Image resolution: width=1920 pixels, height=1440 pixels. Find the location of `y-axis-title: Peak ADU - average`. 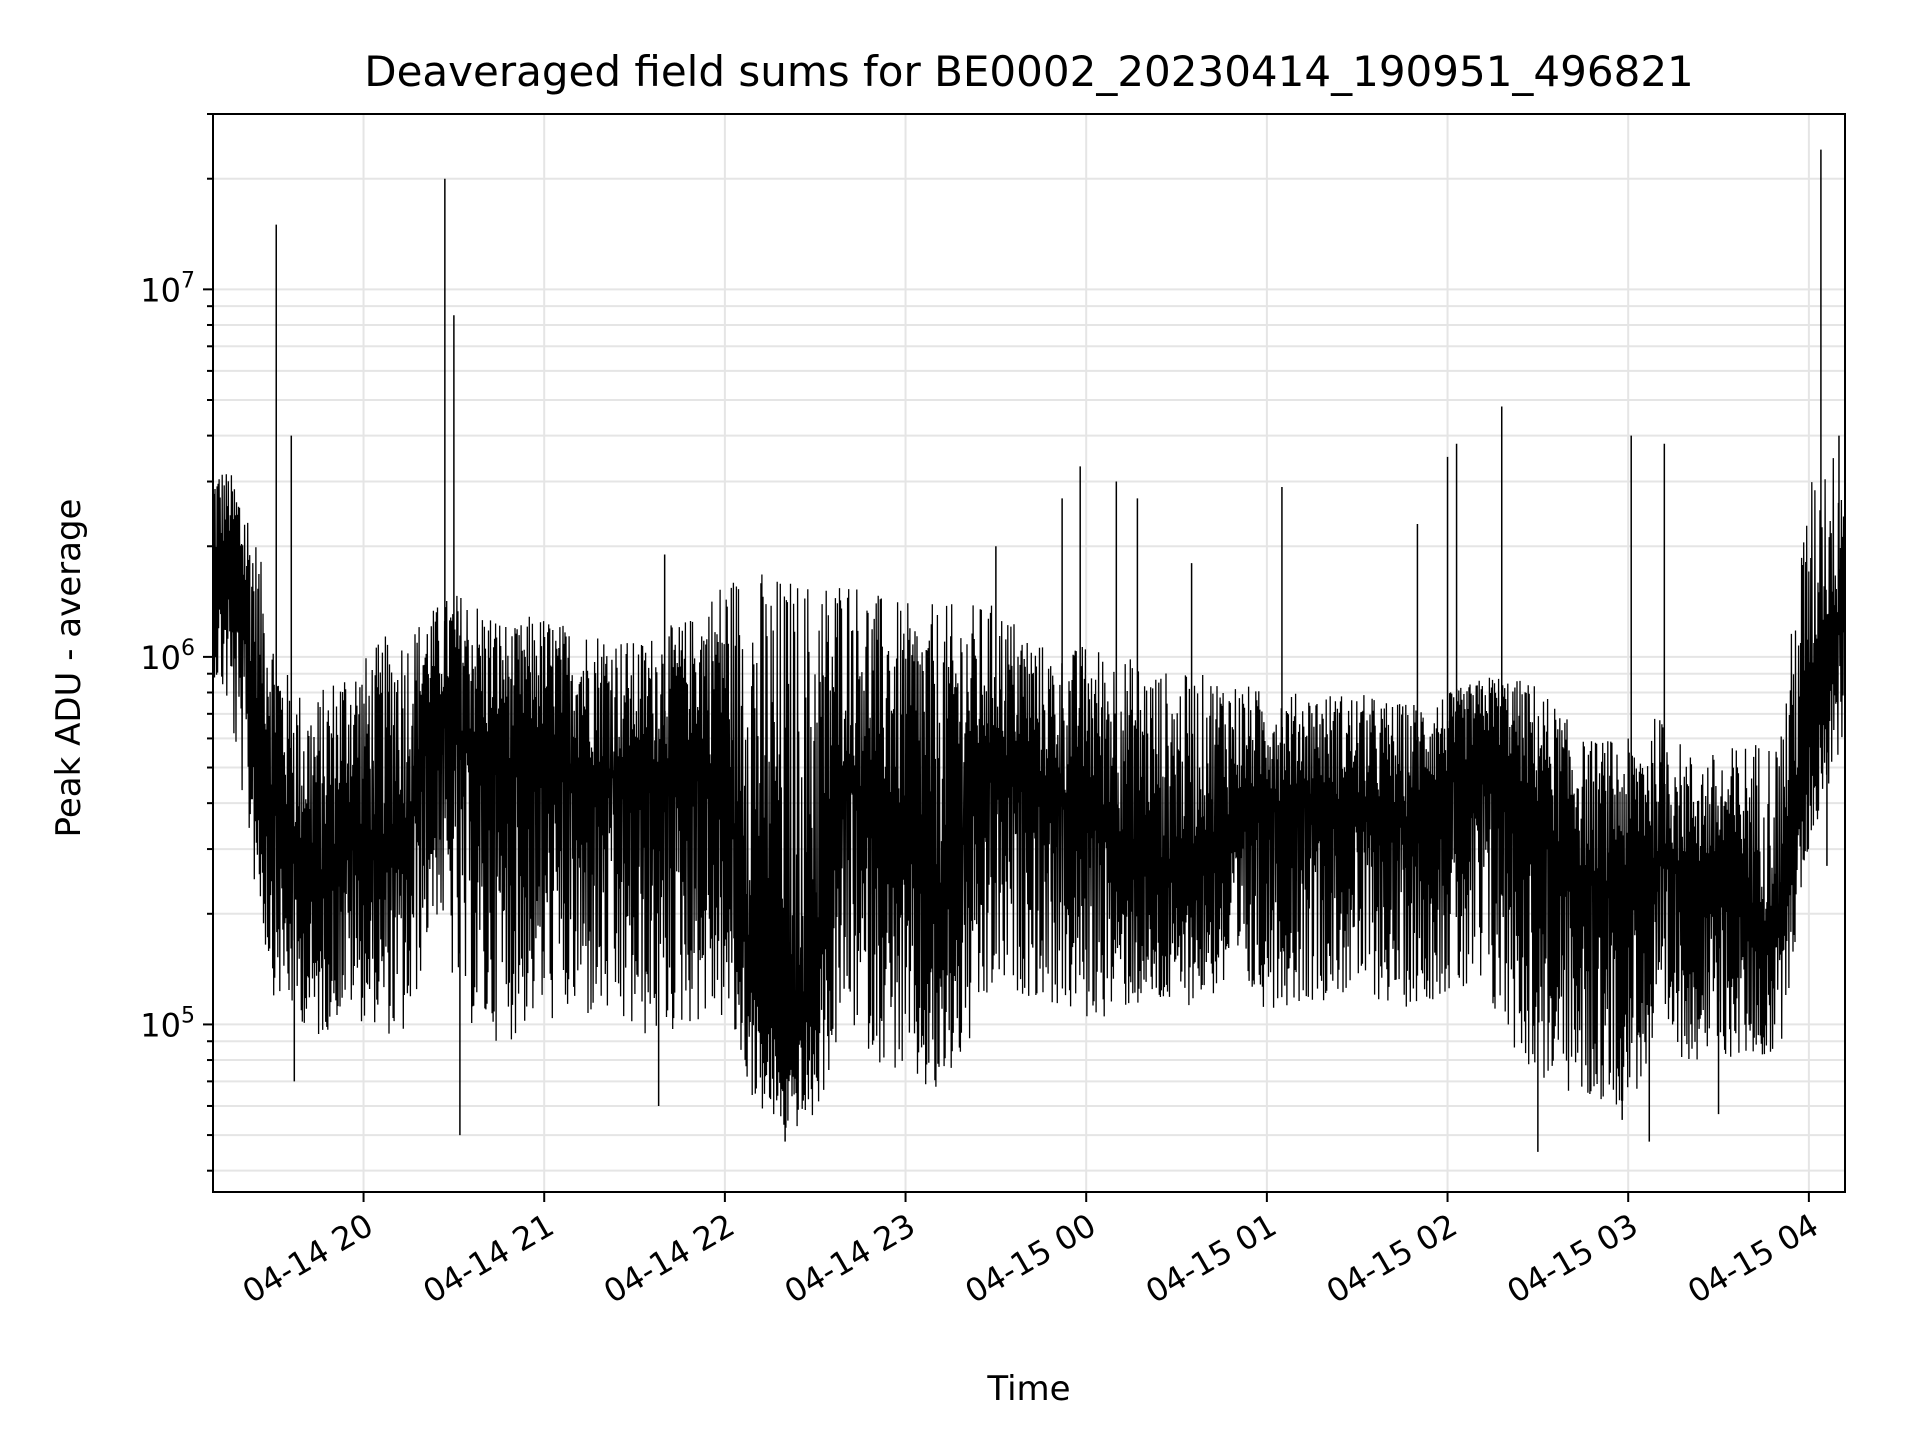

y-axis-title: Peak ADU - average is located at coordinates (69, 668).